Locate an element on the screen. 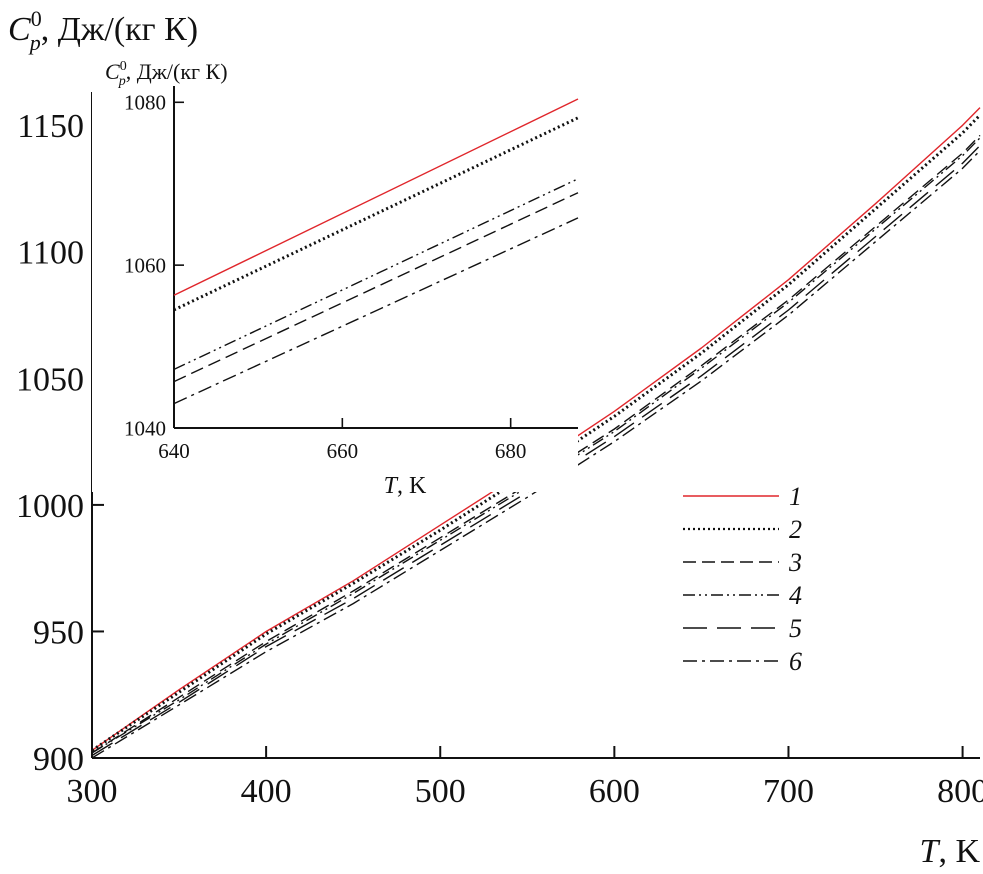  main-y-tick-label: 900 is located at coordinates (58, 759).